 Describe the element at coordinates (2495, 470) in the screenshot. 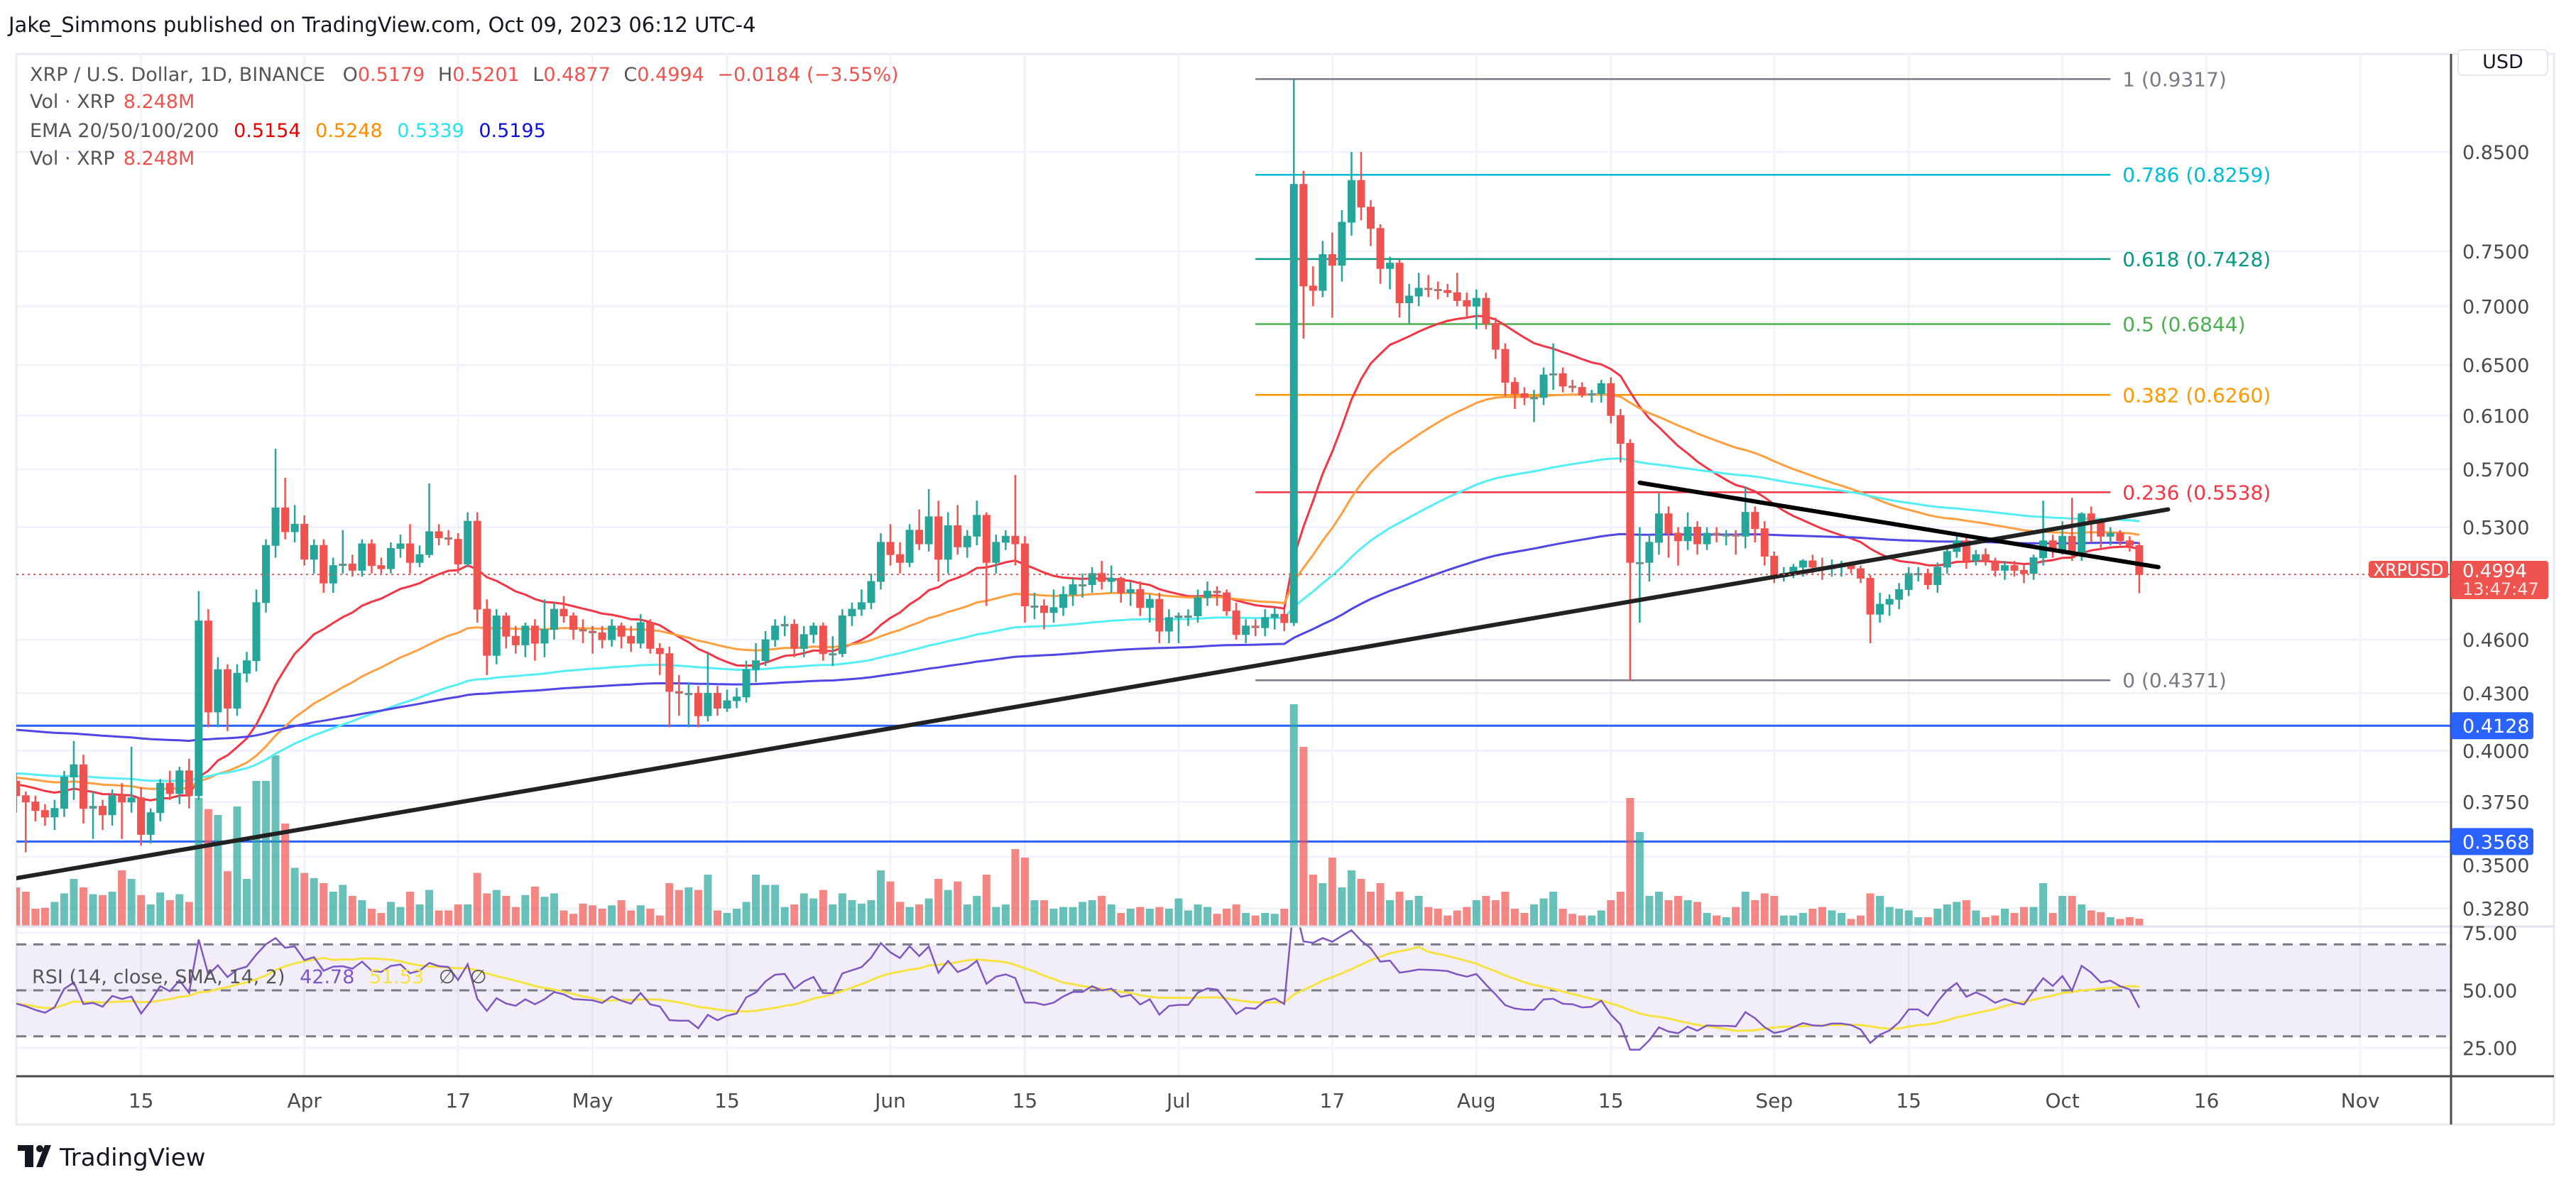

I see `price-tick-label: 0.5700` at that location.